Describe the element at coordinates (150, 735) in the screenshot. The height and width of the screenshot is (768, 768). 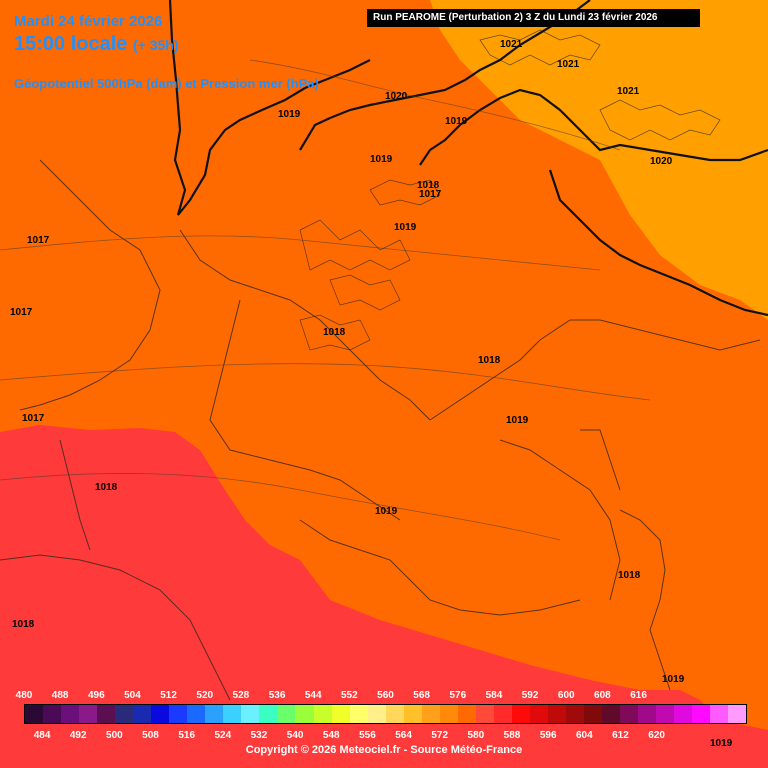
I see `legend-bottom-value: 508` at that location.